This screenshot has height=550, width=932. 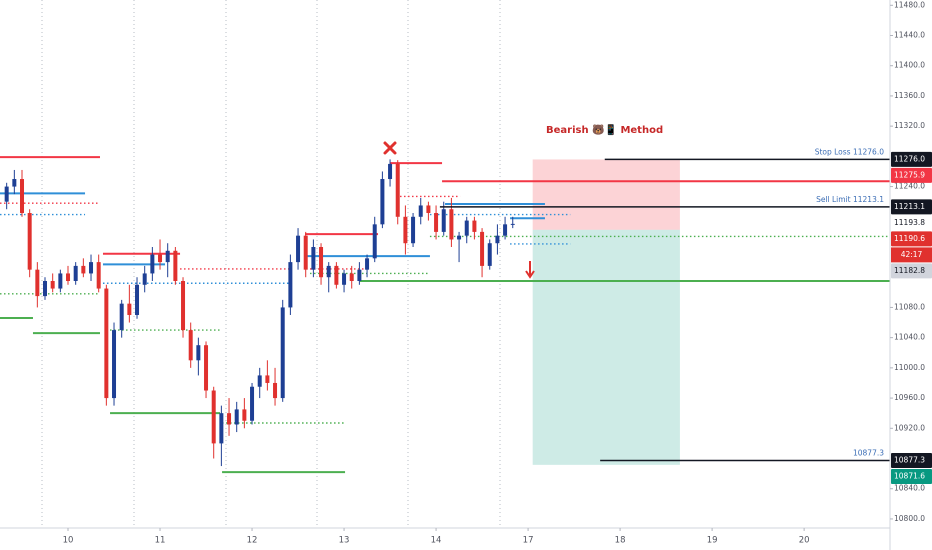 I want to click on y-tick-label: 11000.0, so click(x=909, y=367).